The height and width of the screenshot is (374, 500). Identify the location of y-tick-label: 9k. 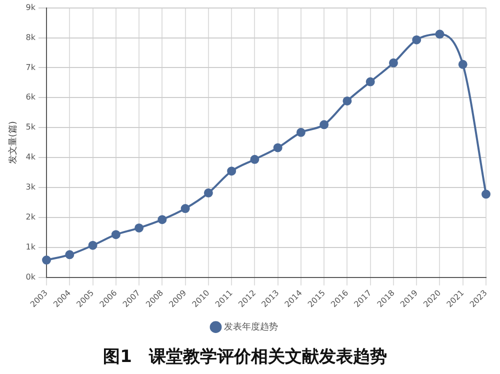
(31, 7).